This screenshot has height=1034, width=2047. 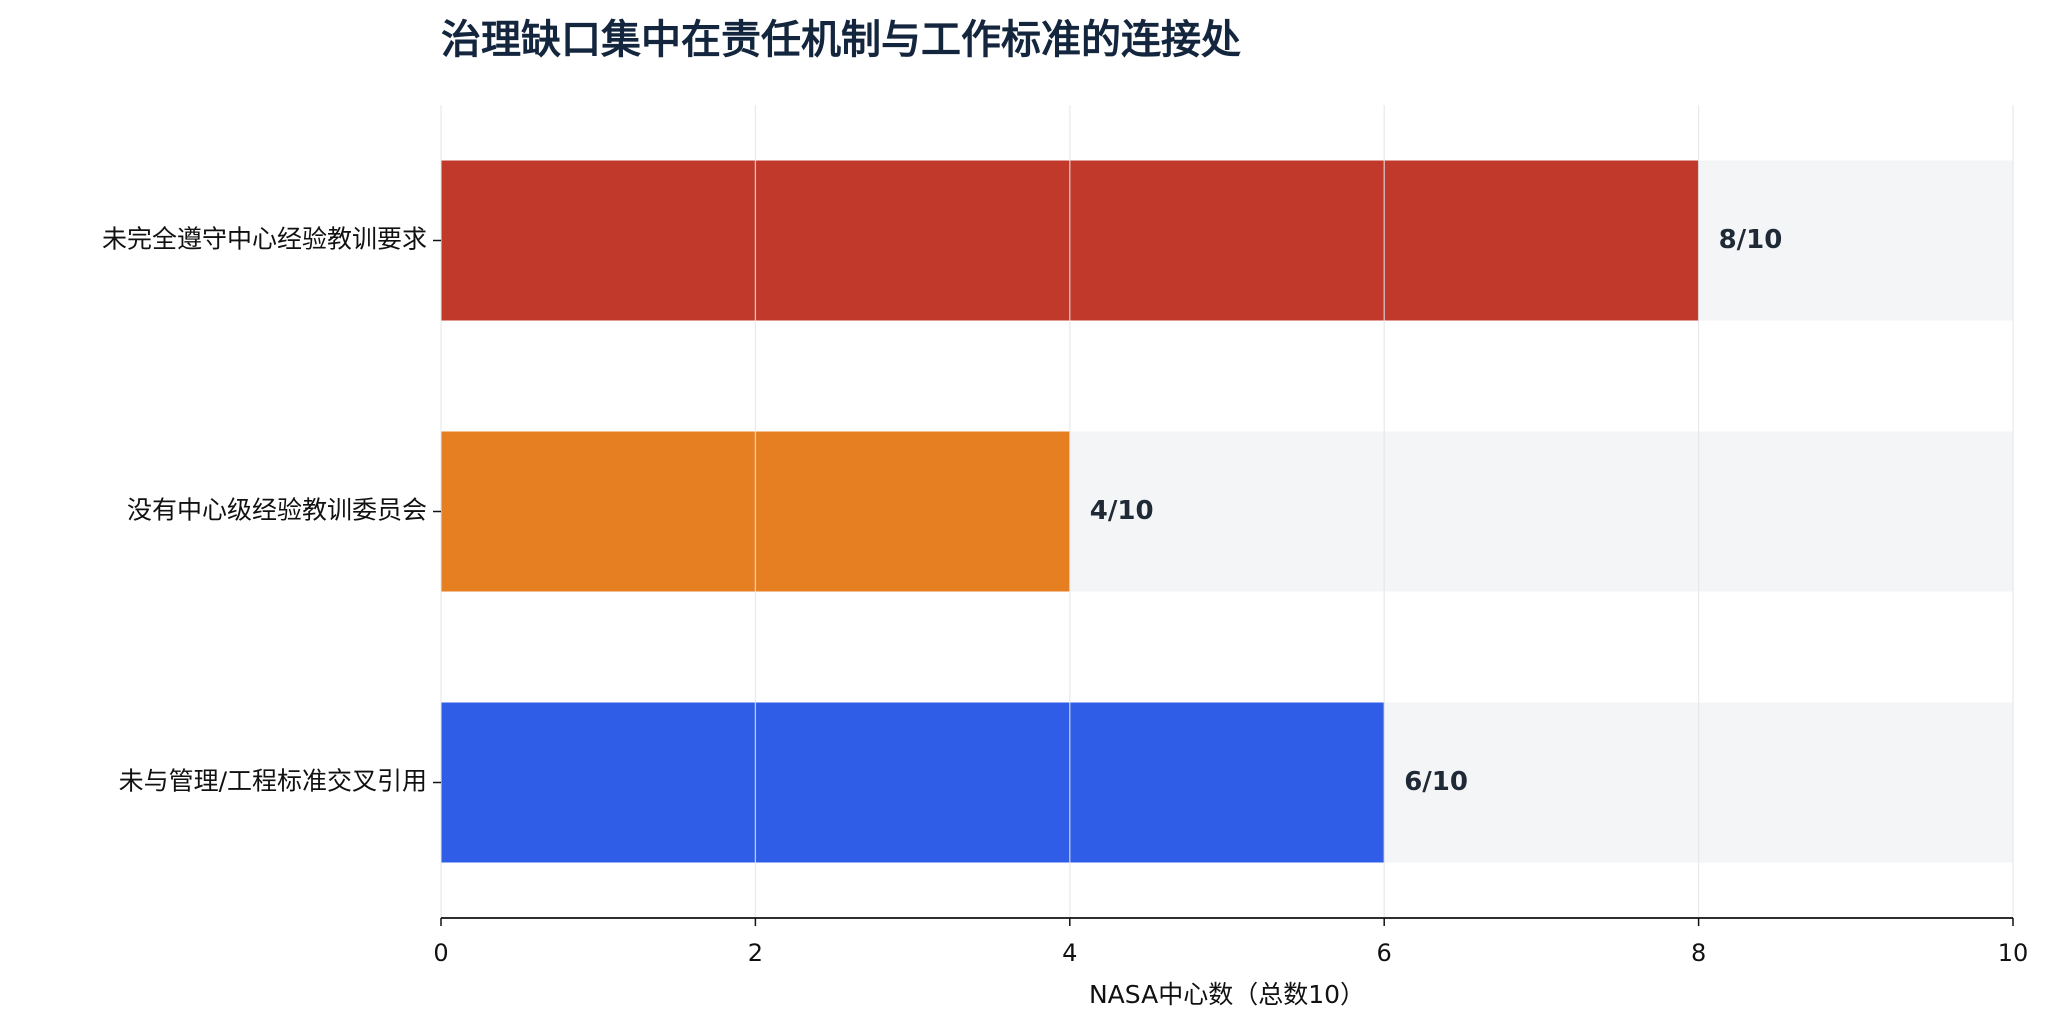 What do you see at coordinates (1069, 953) in the screenshot?
I see `x-tick-label: 4` at bounding box center [1069, 953].